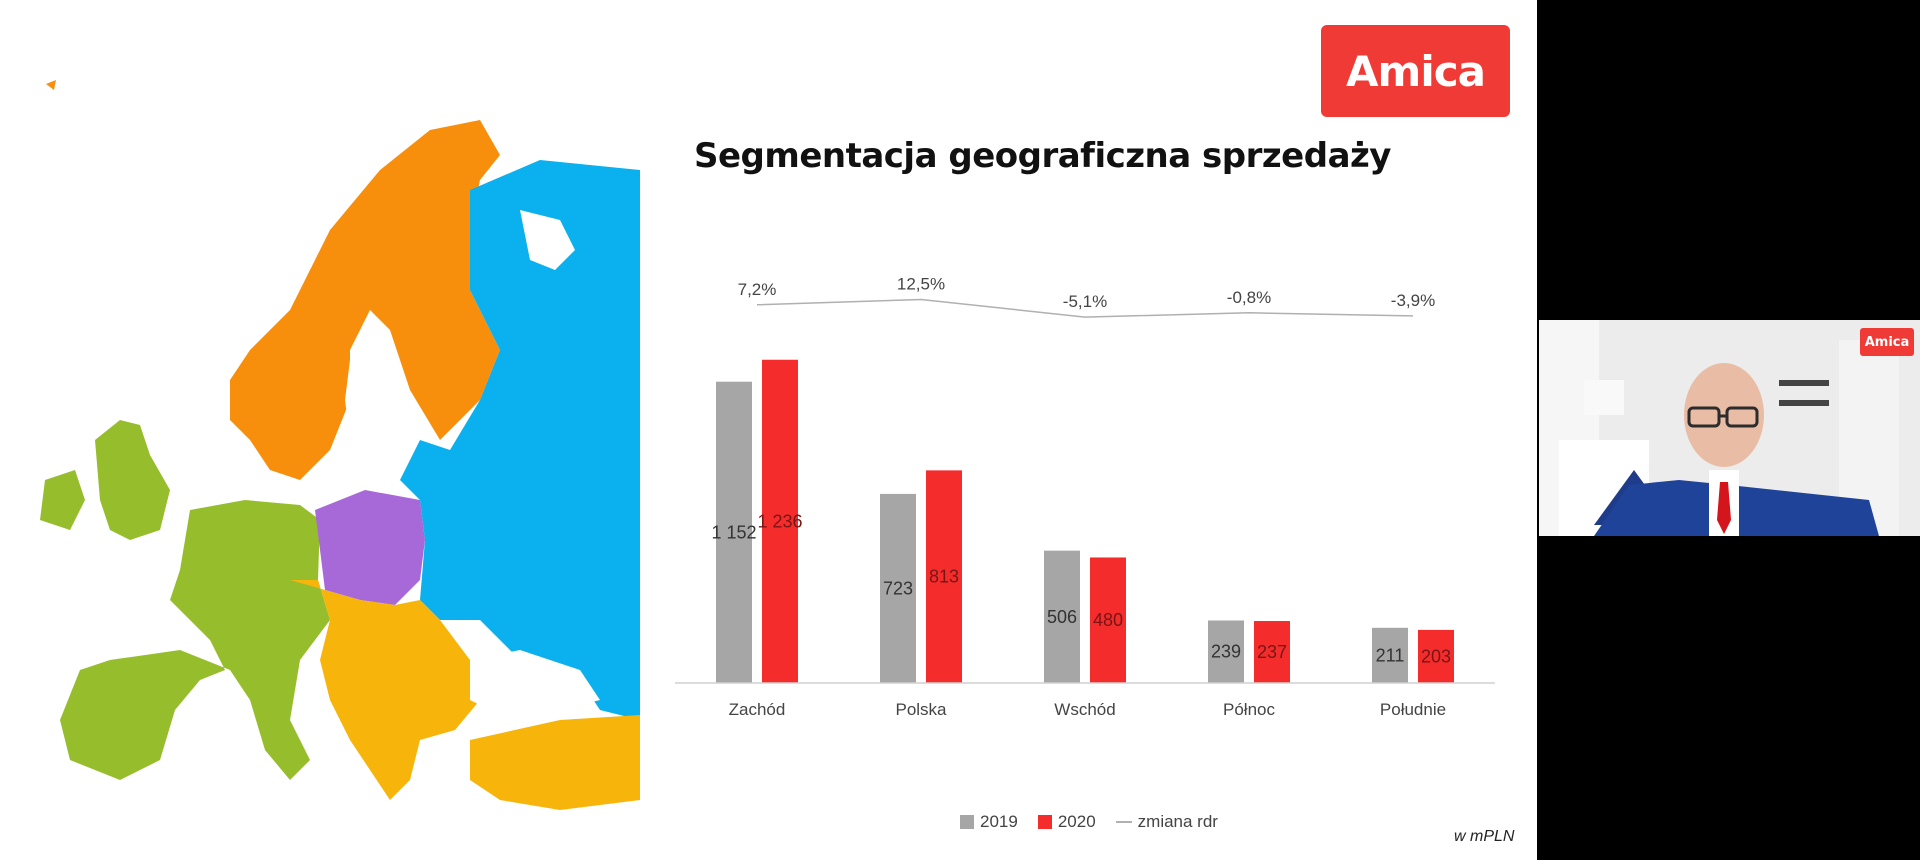 This screenshot has width=1920, height=860. What do you see at coordinates (1249, 709) in the screenshot?
I see `category-label-3: Północ` at bounding box center [1249, 709].